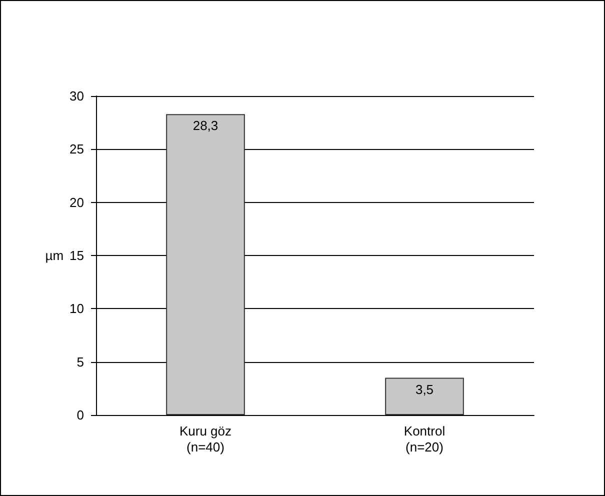 The image size is (605, 496). What do you see at coordinates (424, 389) in the screenshot?
I see `data-label: 3,5` at bounding box center [424, 389].